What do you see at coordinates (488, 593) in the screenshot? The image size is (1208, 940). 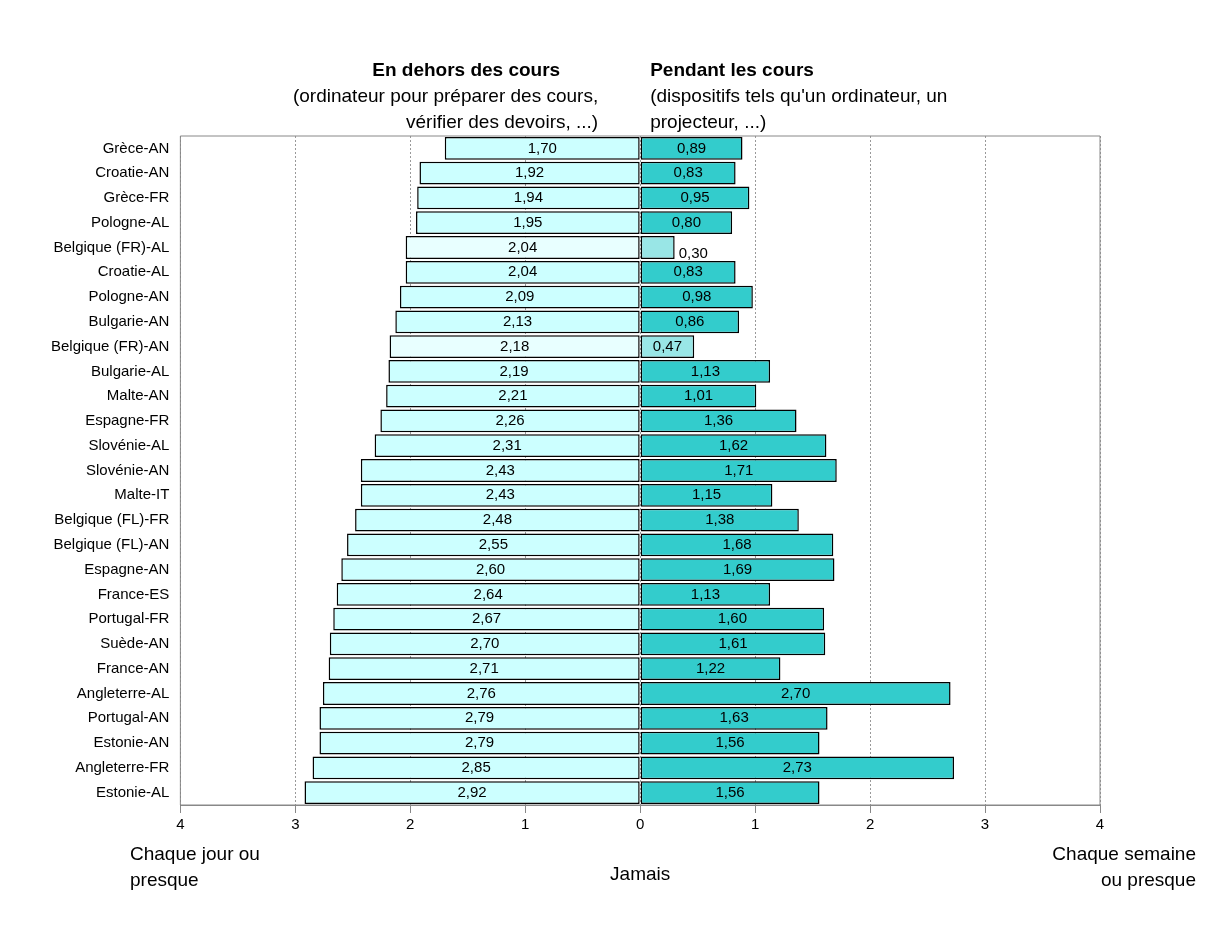 I see `data-label: 2,64` at bounding box center [488, 593].